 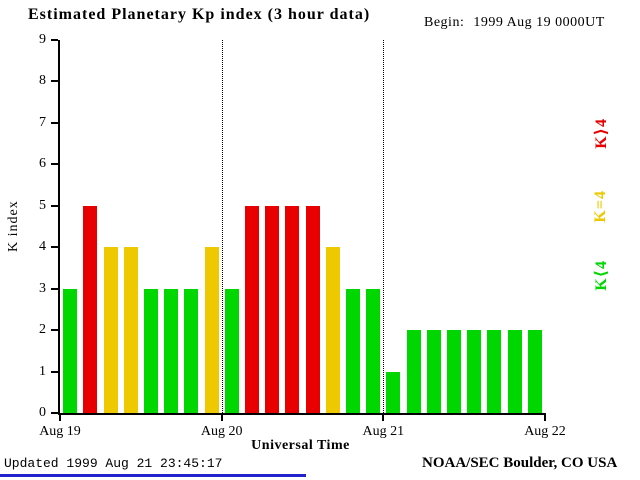 I want to click on begin-time: Begin: 1999 Aug 19 0000UT, so click(x=514, y=23).